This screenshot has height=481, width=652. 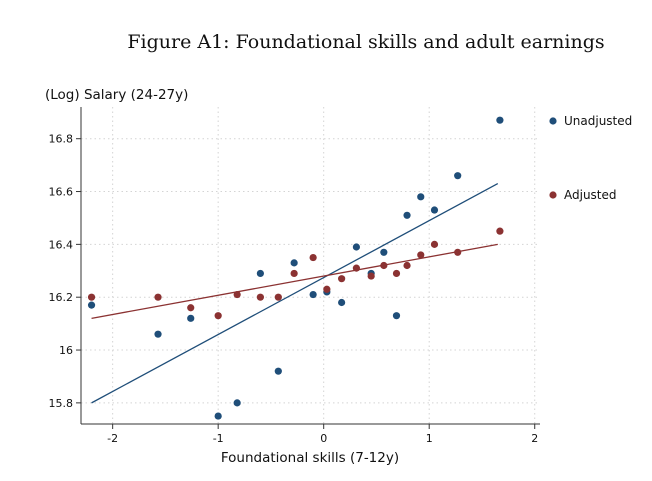 What do you see at coordinates (553, 195) in the screenshot?
I see `adjusted-legend-marker` at bounding box center [553, 195].